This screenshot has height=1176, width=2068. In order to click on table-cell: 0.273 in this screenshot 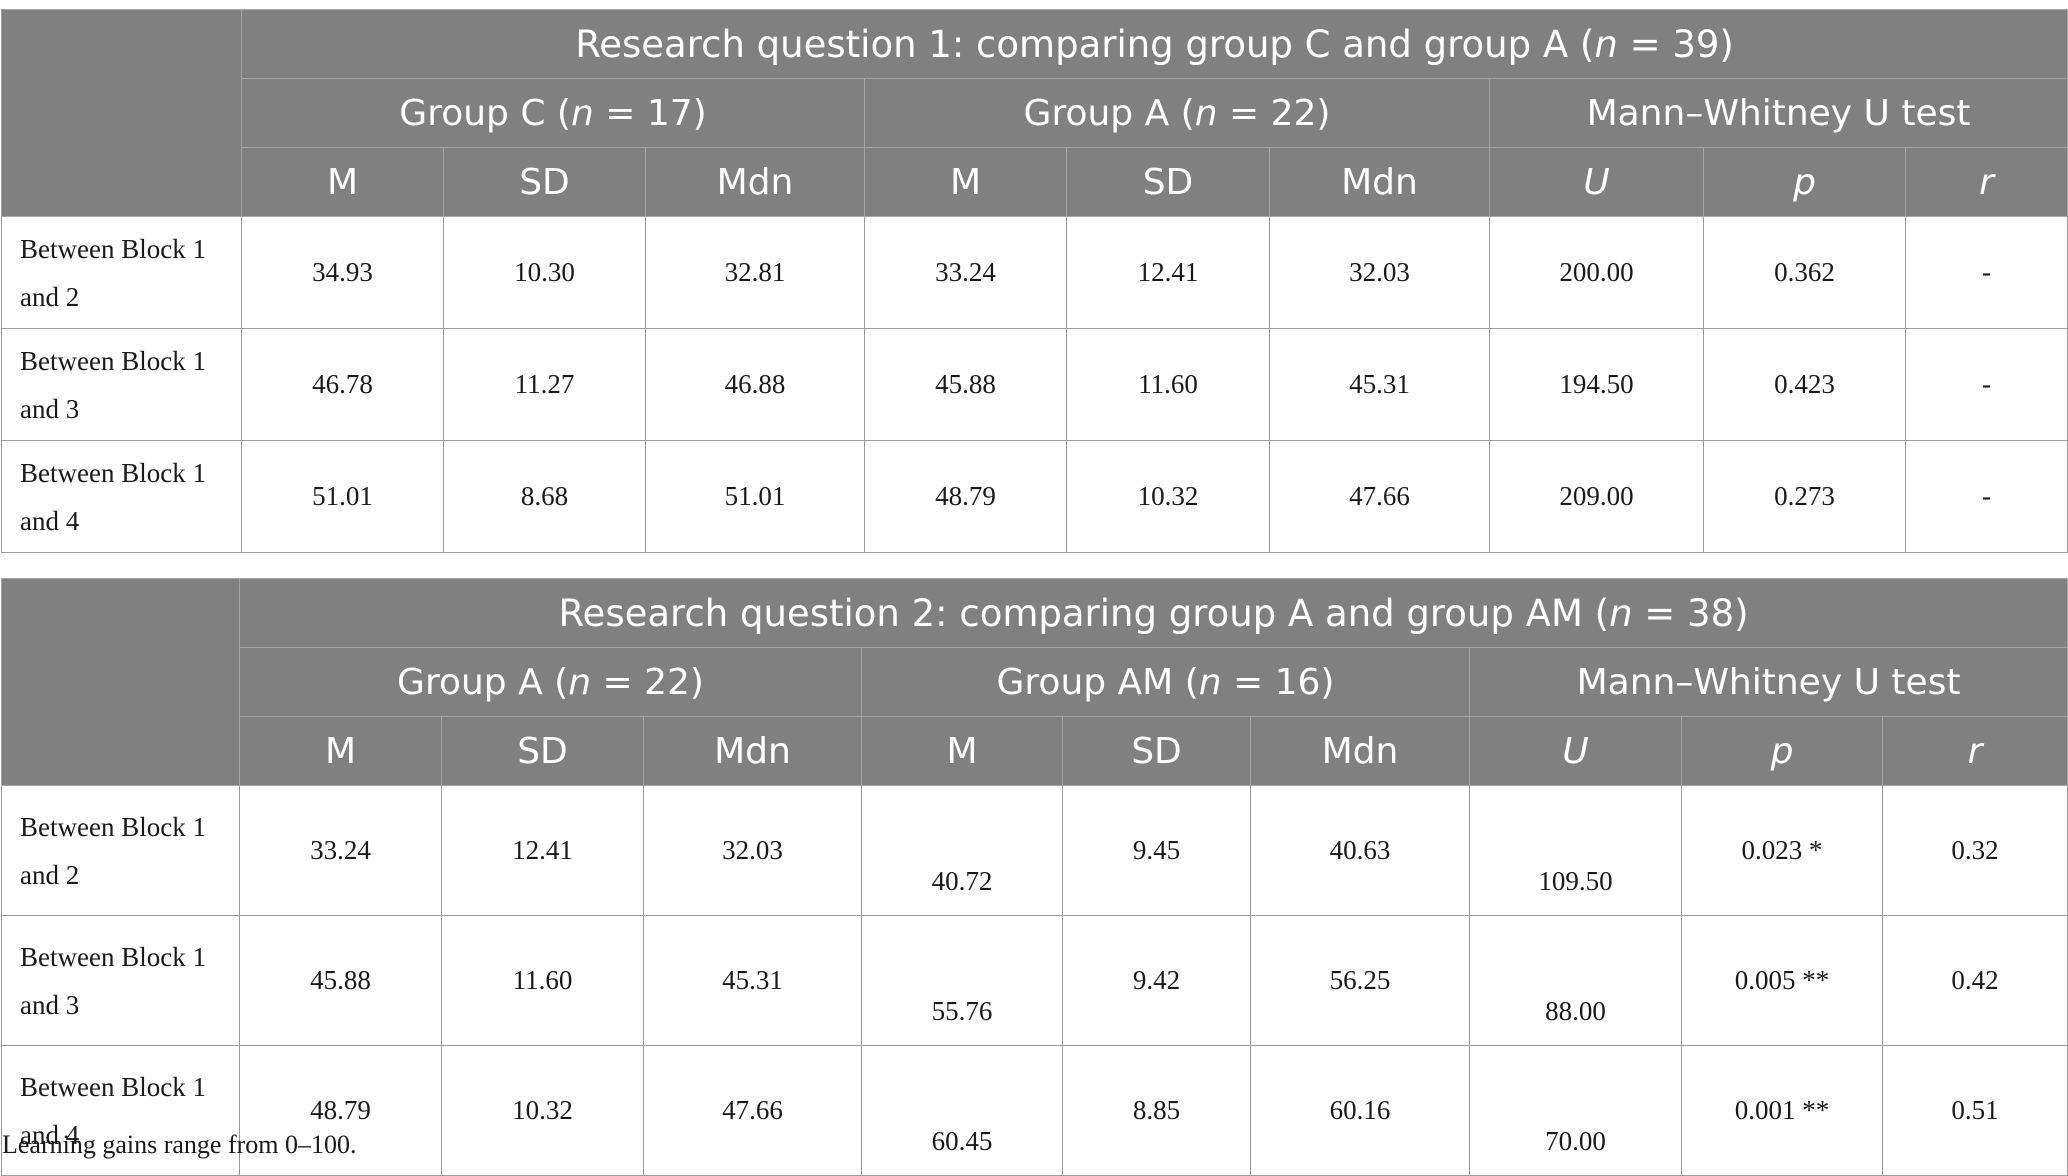, I will do `click(1804, 496)`.